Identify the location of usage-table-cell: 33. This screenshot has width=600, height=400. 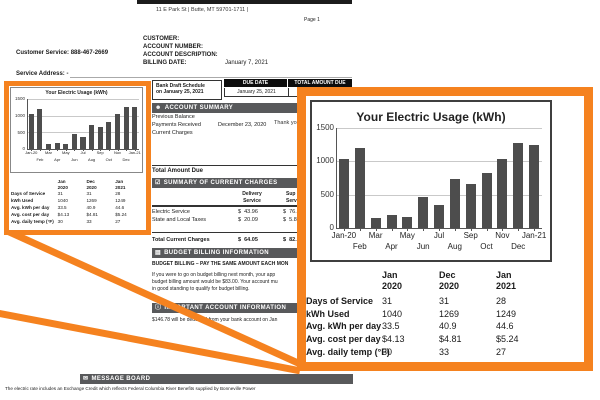
(444, 351).